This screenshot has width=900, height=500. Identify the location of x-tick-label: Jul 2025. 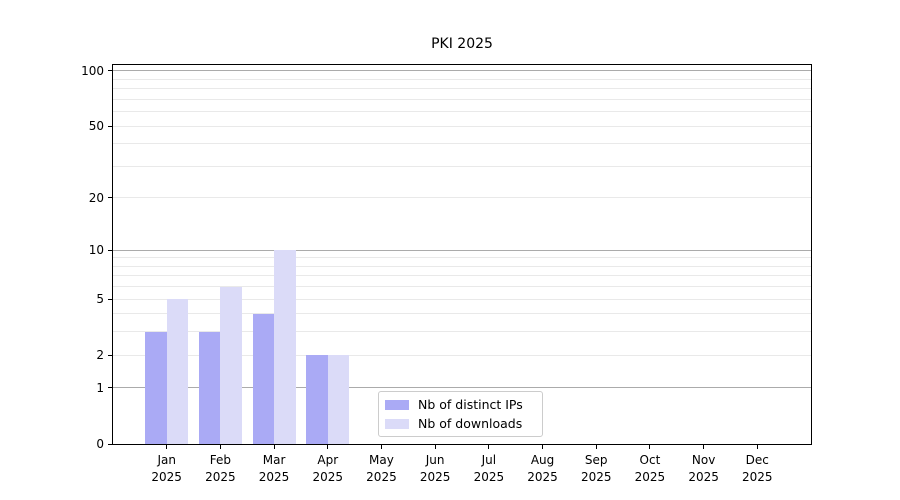
(489, 469).